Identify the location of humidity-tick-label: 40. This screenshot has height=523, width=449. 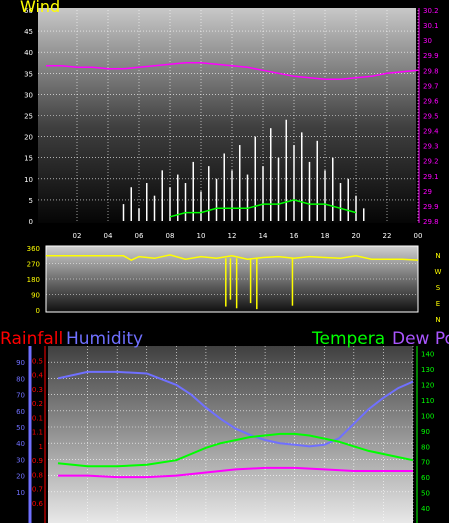
(20, 444).